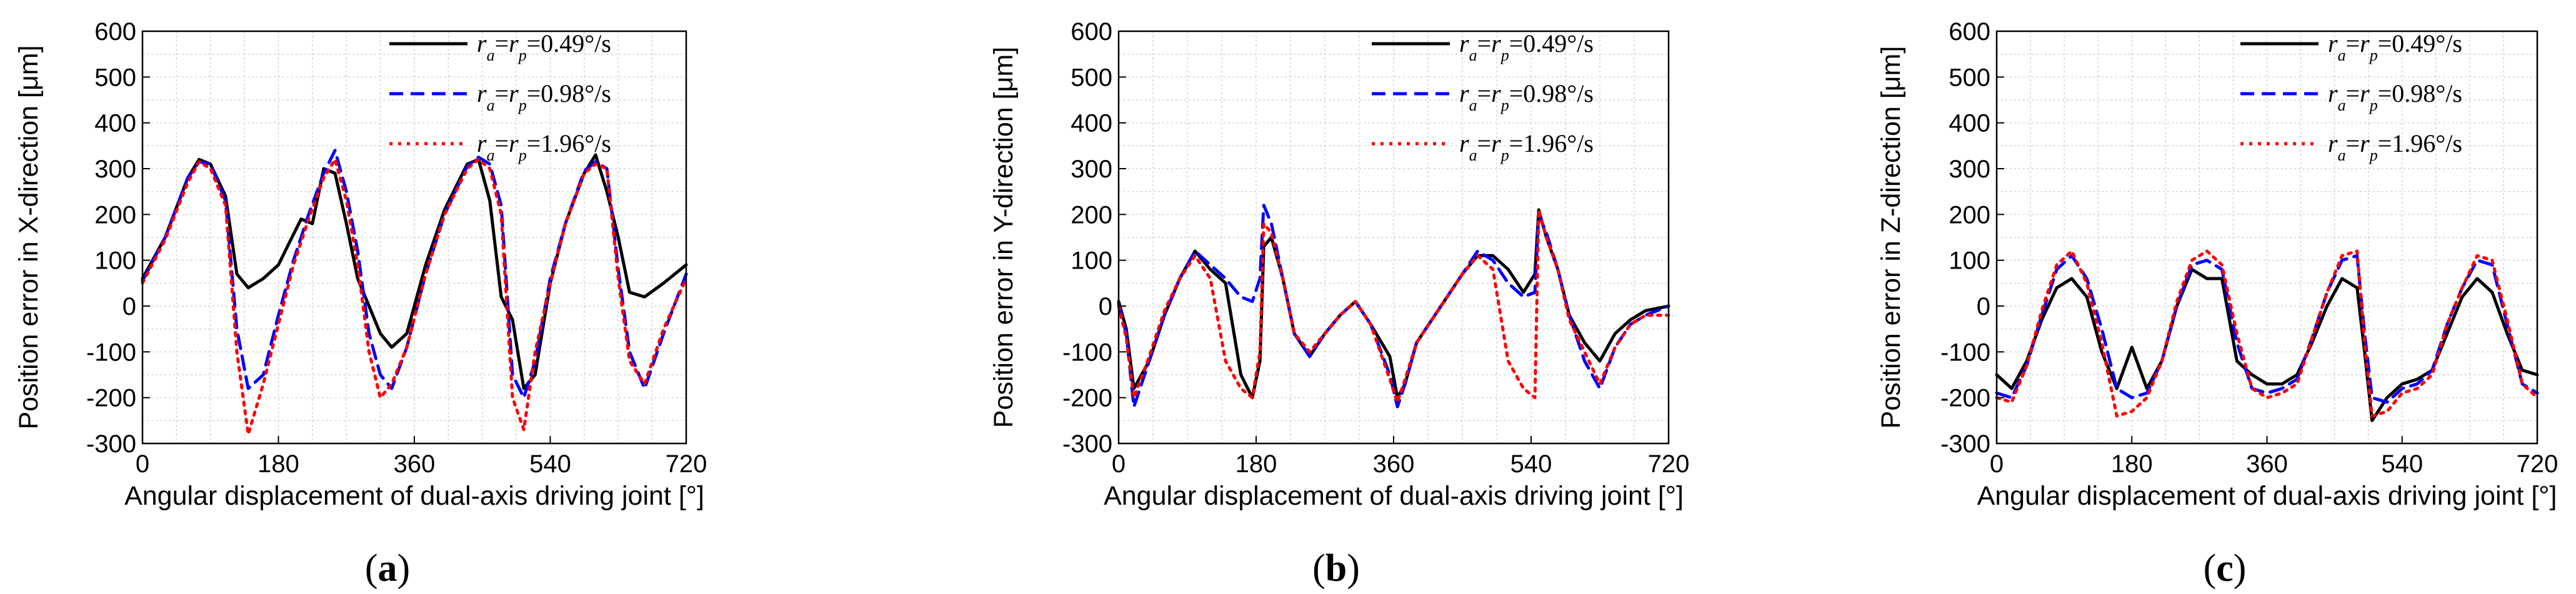 The width and height of the screenshot is (2576, 594). Describe the element at coordinates (2225, 568) in the screenshot. I see `panel-caption: (c)` at that location.